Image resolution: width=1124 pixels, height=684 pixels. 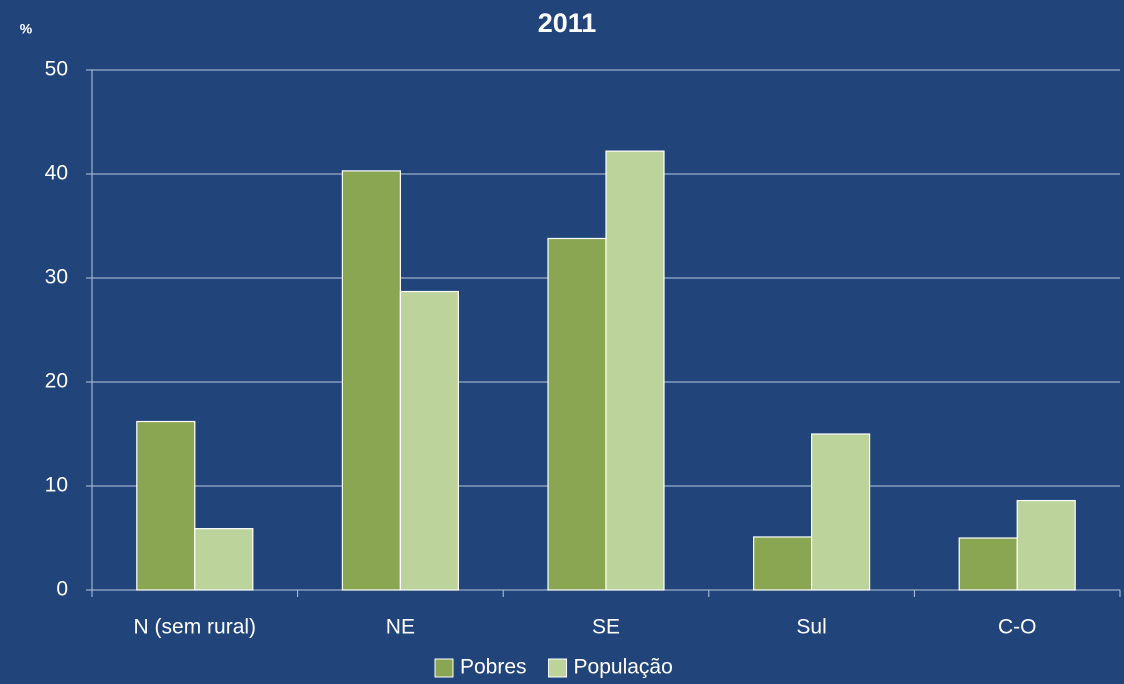 I want to click on x-tick-label: N (sem rural), so click(x=195, y=627).